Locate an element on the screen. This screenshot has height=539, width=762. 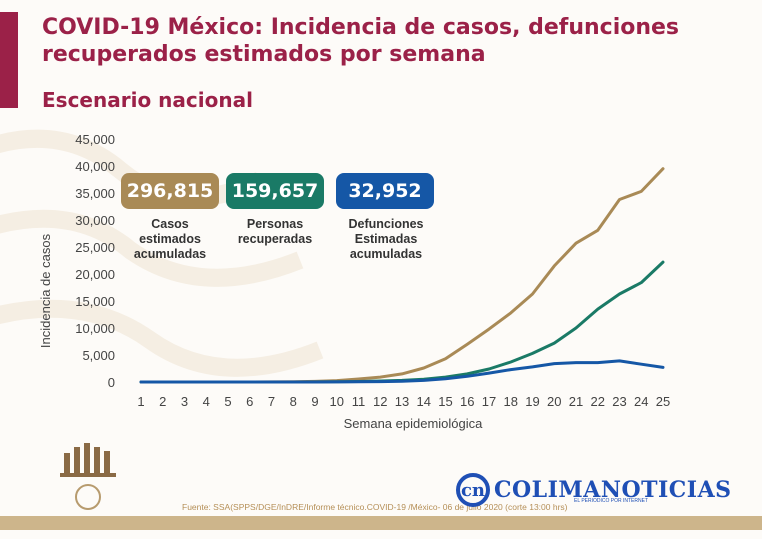
y-tick-label: 0 is located at coordinates (111, 382).